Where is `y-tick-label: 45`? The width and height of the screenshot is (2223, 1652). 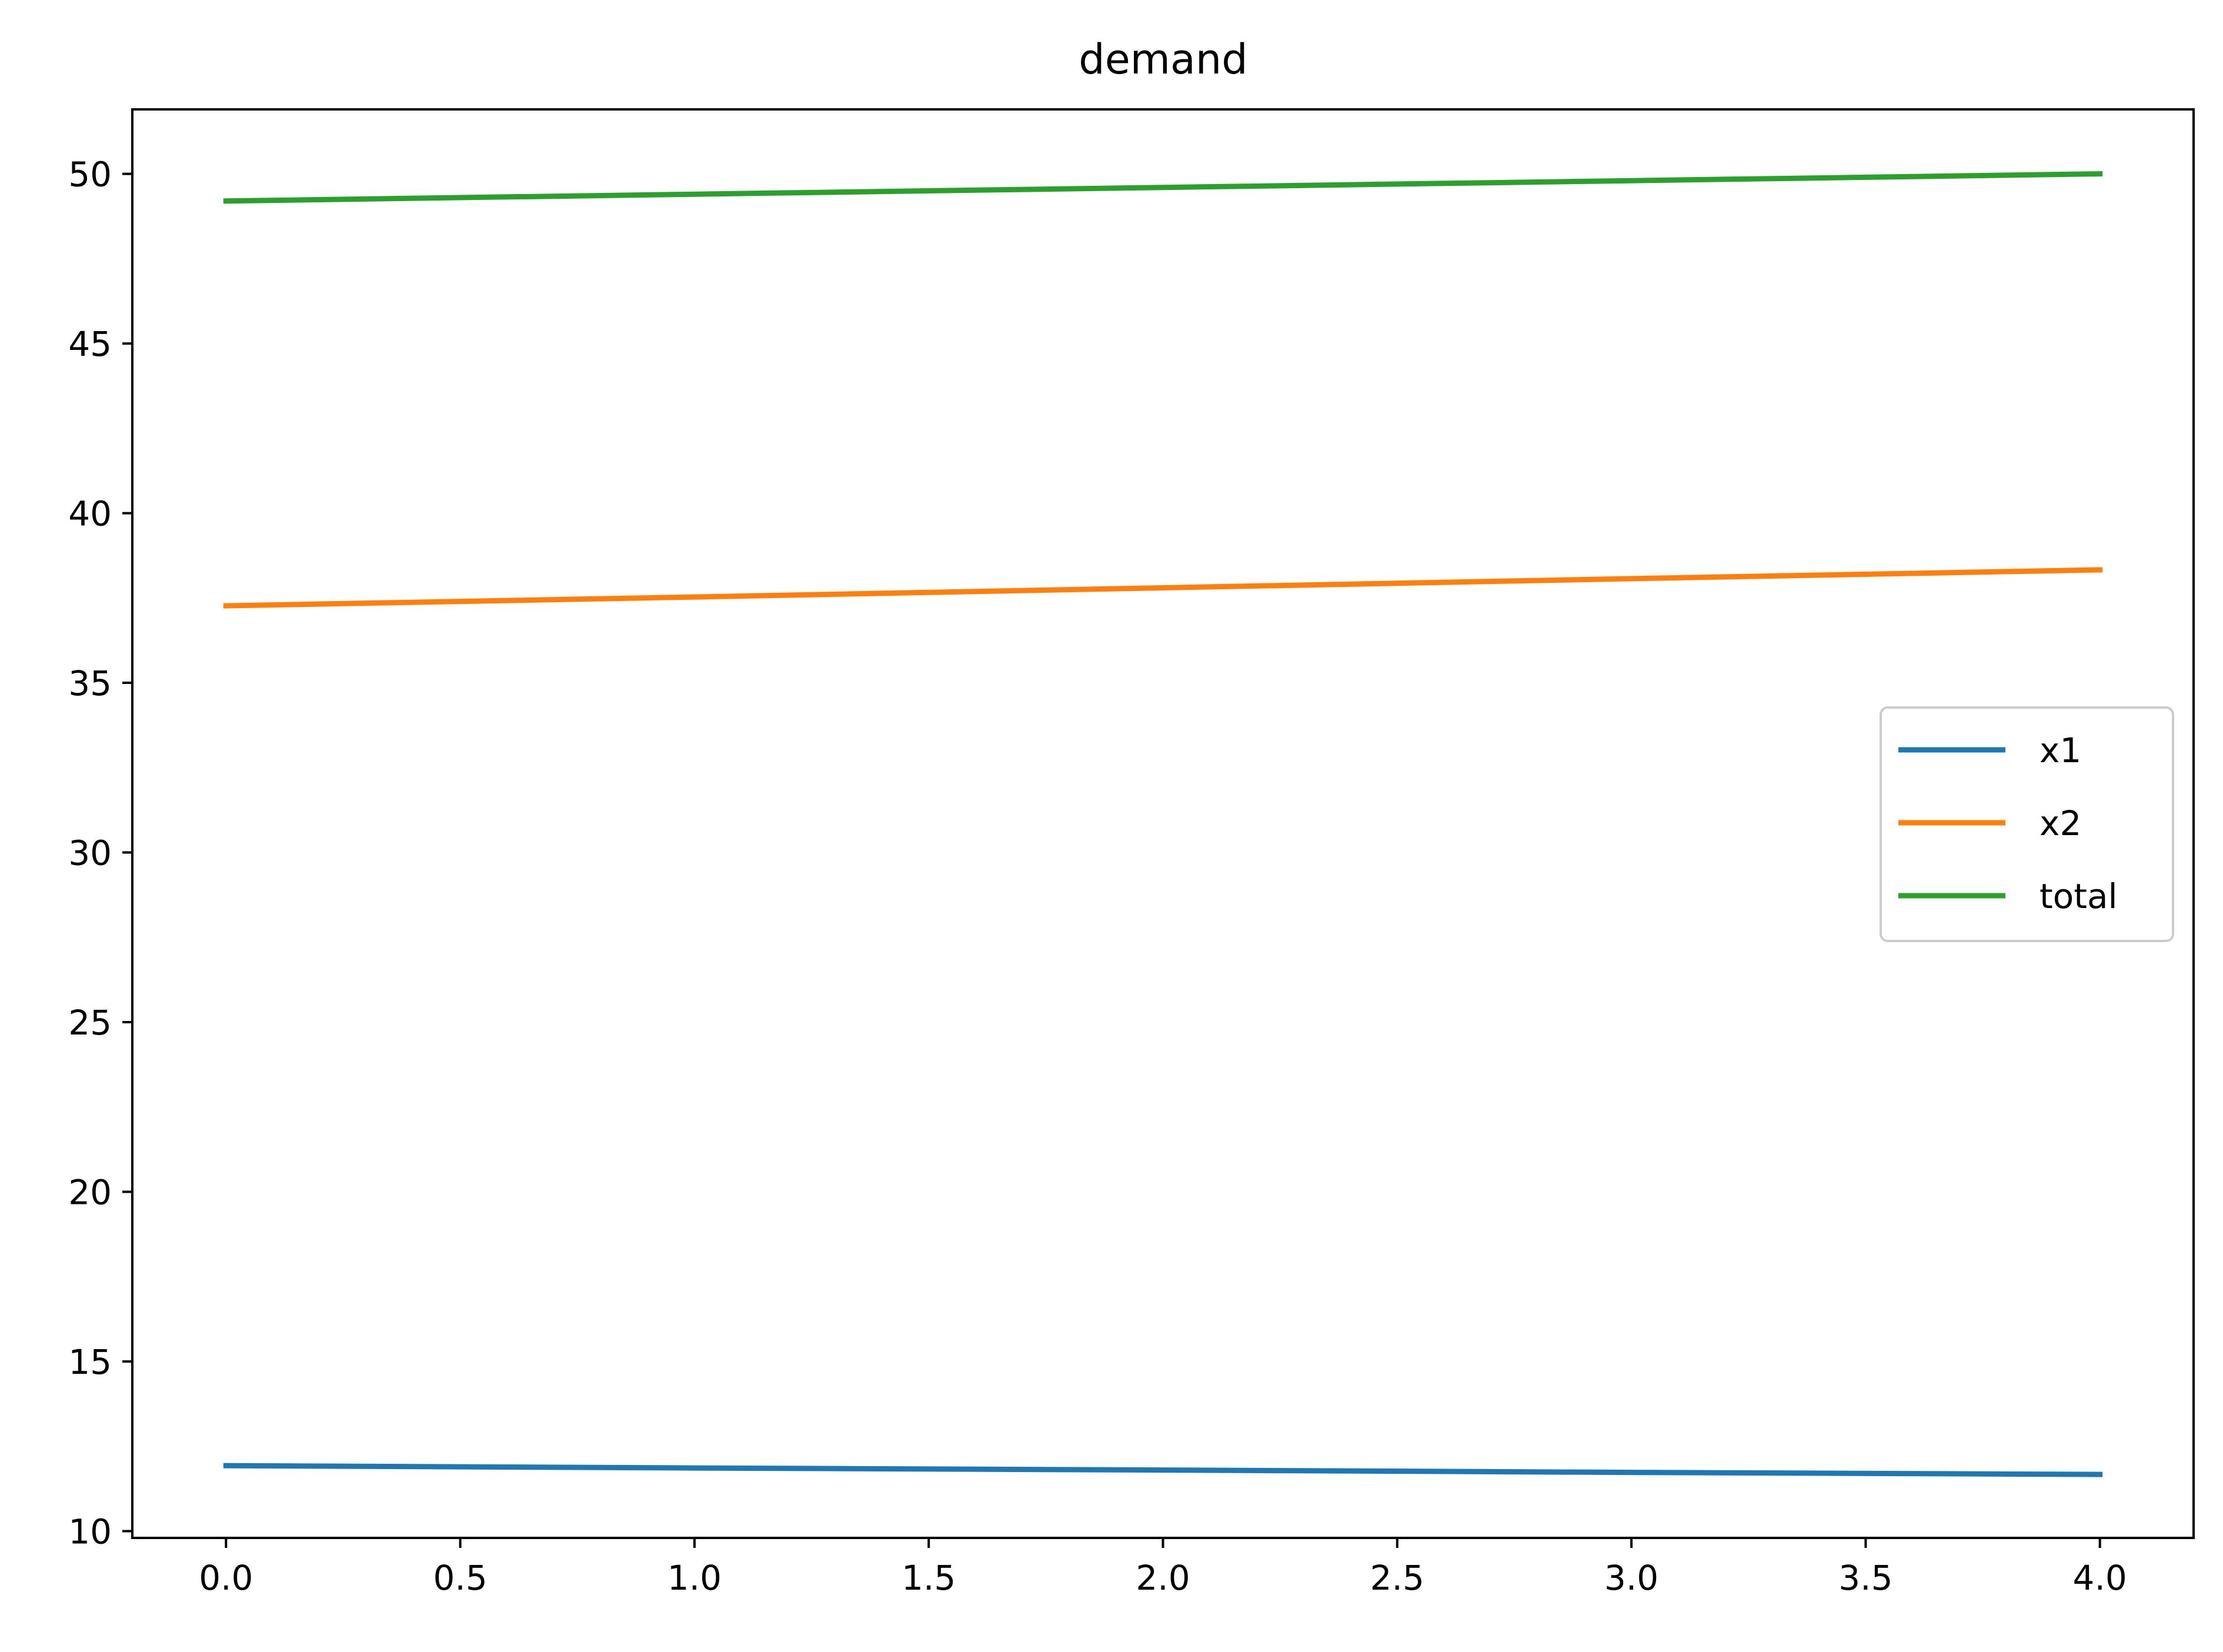 y-tick-label: 45 is located at coordinates (90, 344).